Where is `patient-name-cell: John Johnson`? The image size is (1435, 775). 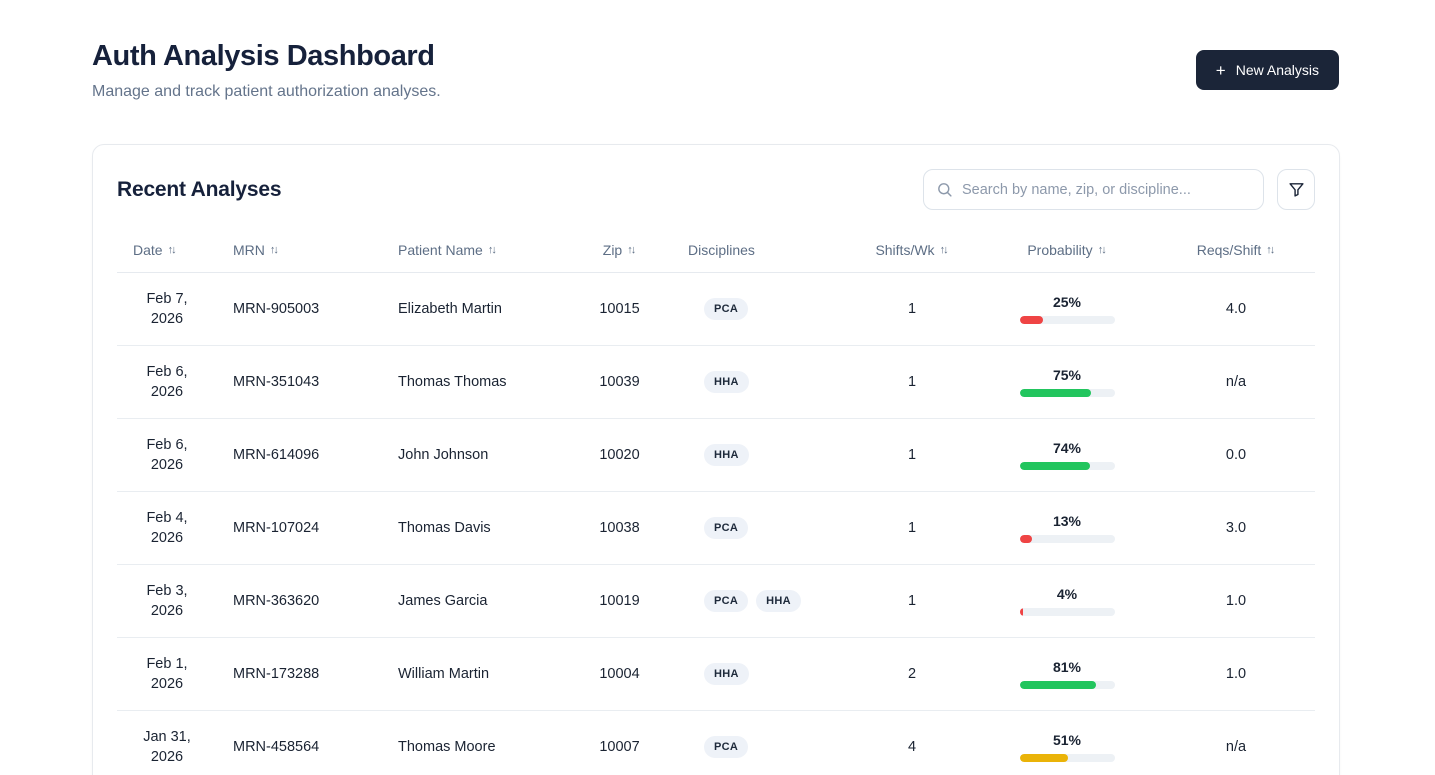 patient-name-cell: John Johnson is located at coordinates (474, 455).